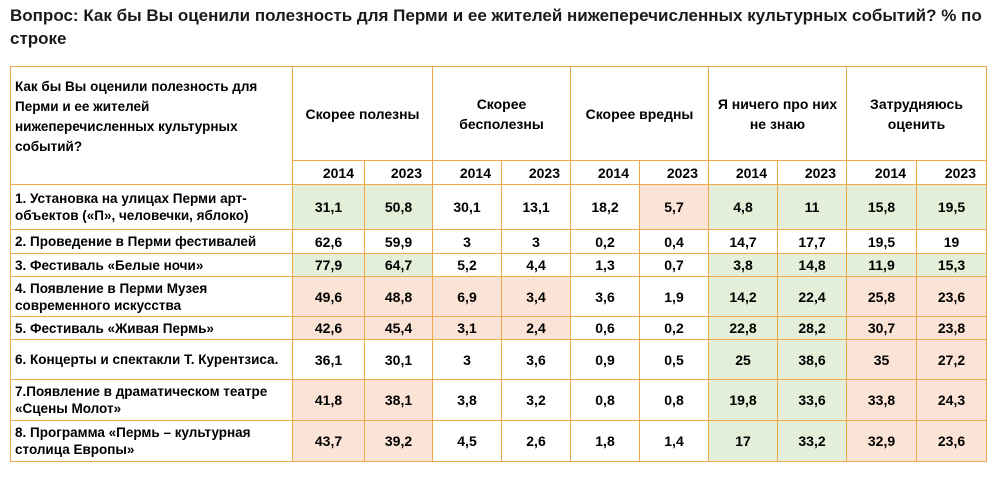  Describe the element at coordinates (151, 265) in the screenshot. I see `row-label: 3. Фестиваль «Белые ночи»` at that location.